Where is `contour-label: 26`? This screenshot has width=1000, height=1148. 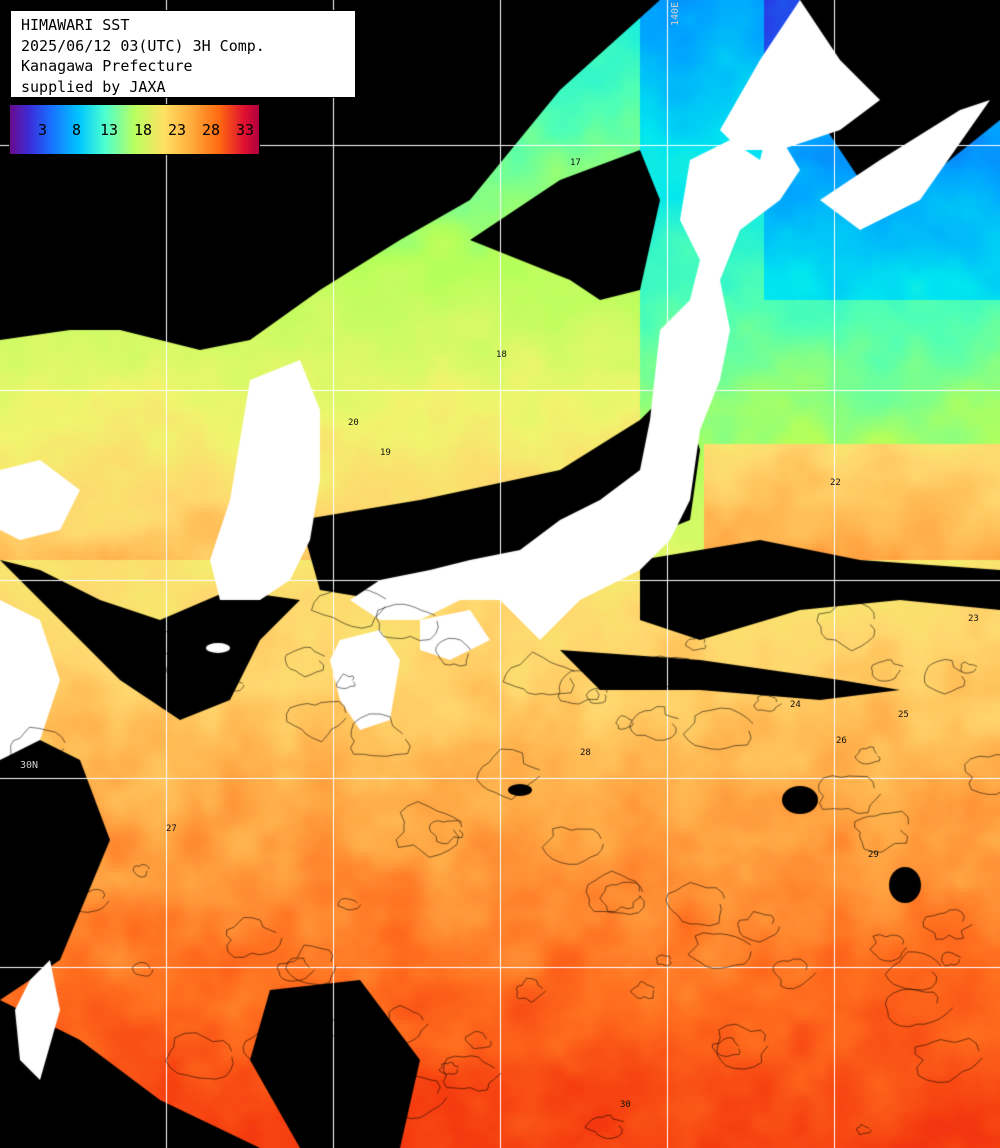 contour-label: 26 is located at coordinates (841, 741).